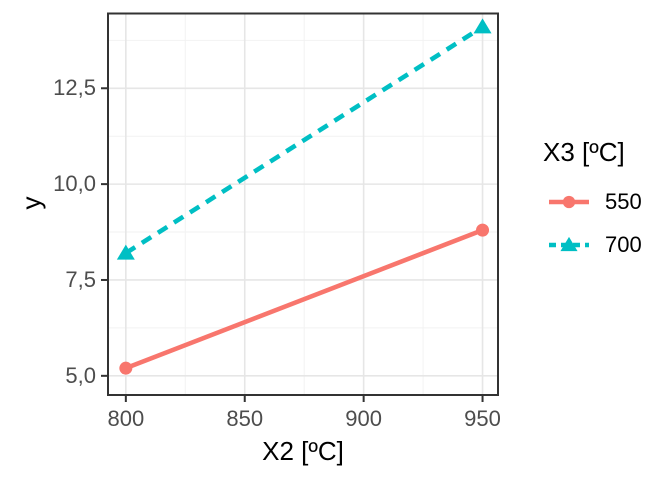 This screenshot has height=480, width=672. I want to click on x-tick-label: 950, so click(482, 418).